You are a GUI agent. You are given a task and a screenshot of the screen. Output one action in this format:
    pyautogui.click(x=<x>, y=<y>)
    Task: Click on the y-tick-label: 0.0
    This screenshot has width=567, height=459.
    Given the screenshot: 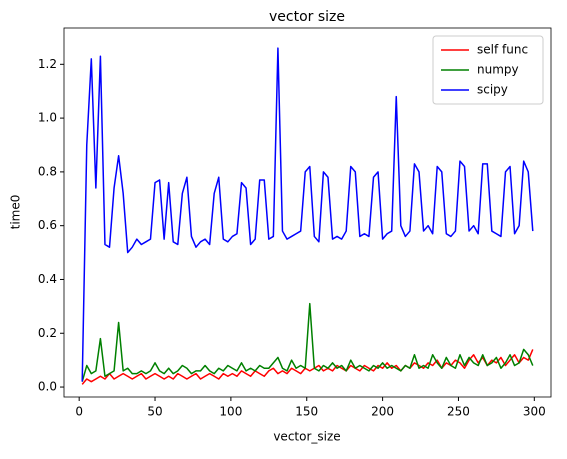 What is the action you would take?
    pyautogui.click(x=47, y=387)
    